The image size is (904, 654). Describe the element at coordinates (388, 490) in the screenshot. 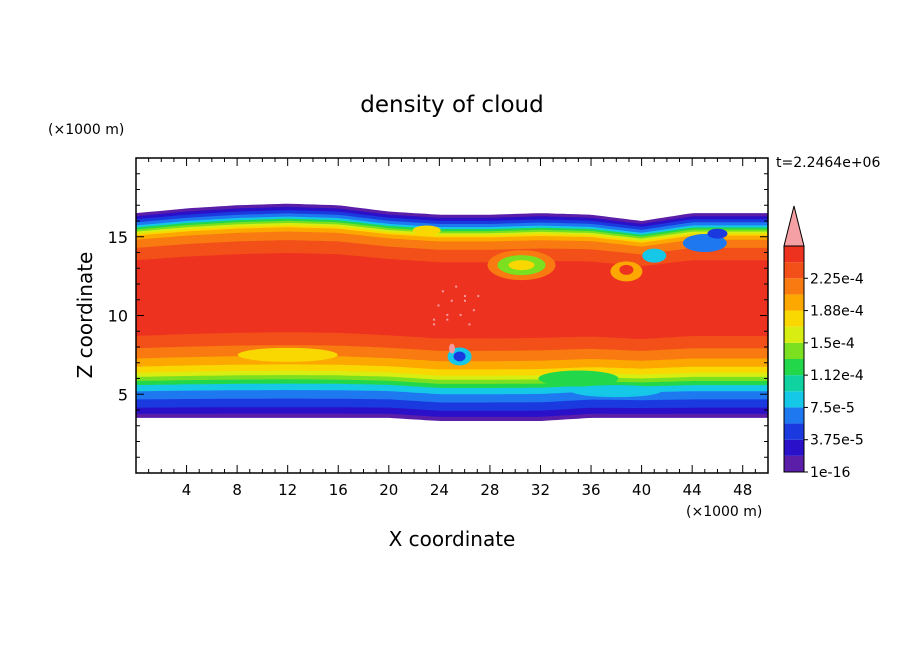

I see `x-tick-label: 20` at that location.